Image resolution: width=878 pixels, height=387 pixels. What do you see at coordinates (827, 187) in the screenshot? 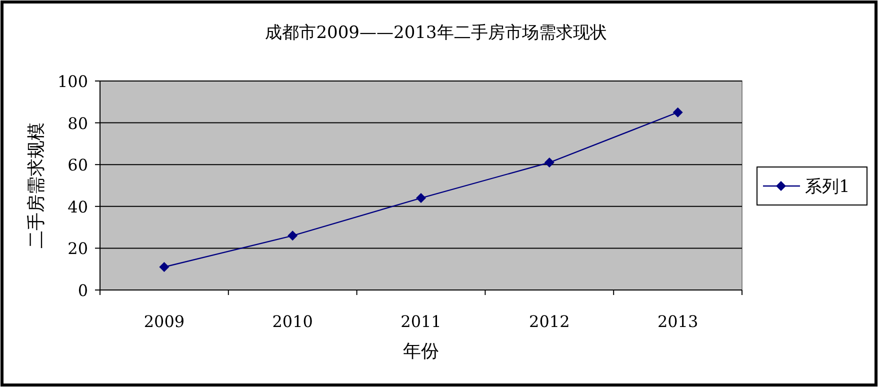
I see `legend-label: 系列1` at bounding box center [827, 187].